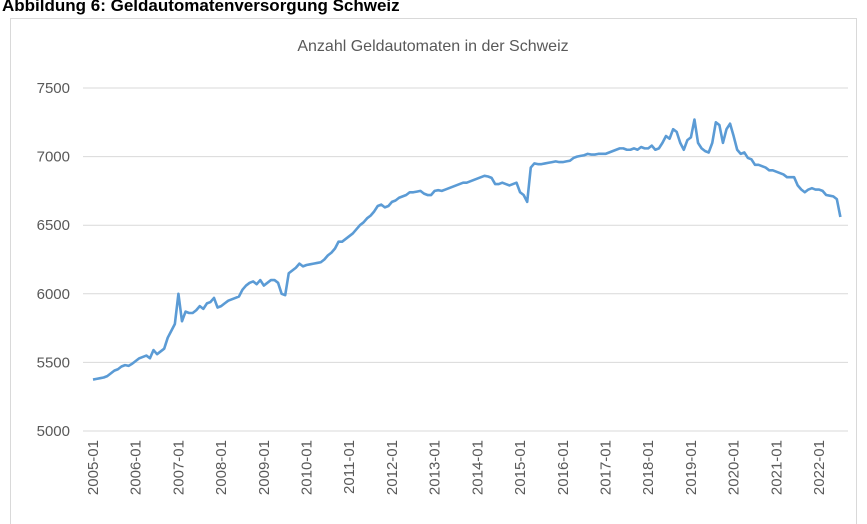  I want to click on x-tick-label: 2010-01, so click(307, 467).